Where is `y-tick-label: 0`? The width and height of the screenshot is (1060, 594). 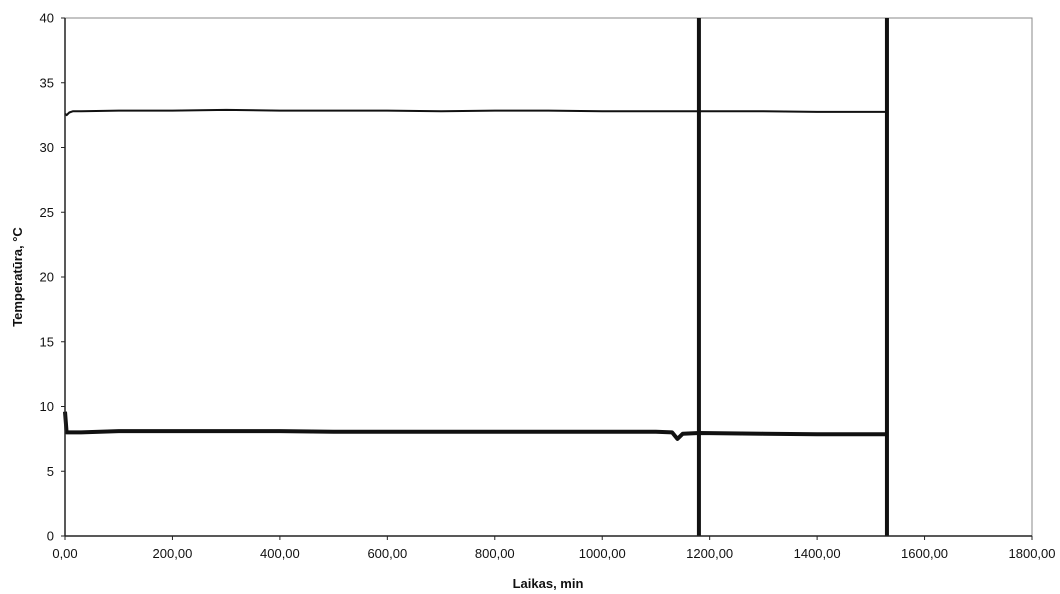
y-tick-label: 0 is located at coordinates (50, 536).